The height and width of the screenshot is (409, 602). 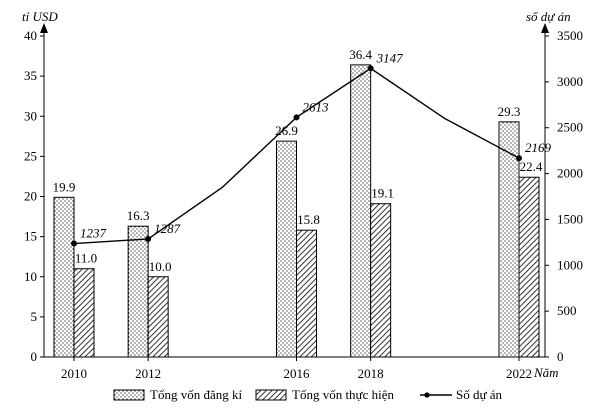 What do you see at coordinates (545, 28) in the screenshot?
I see `y-axis-right-arrow` at bounding box center [545, 28].